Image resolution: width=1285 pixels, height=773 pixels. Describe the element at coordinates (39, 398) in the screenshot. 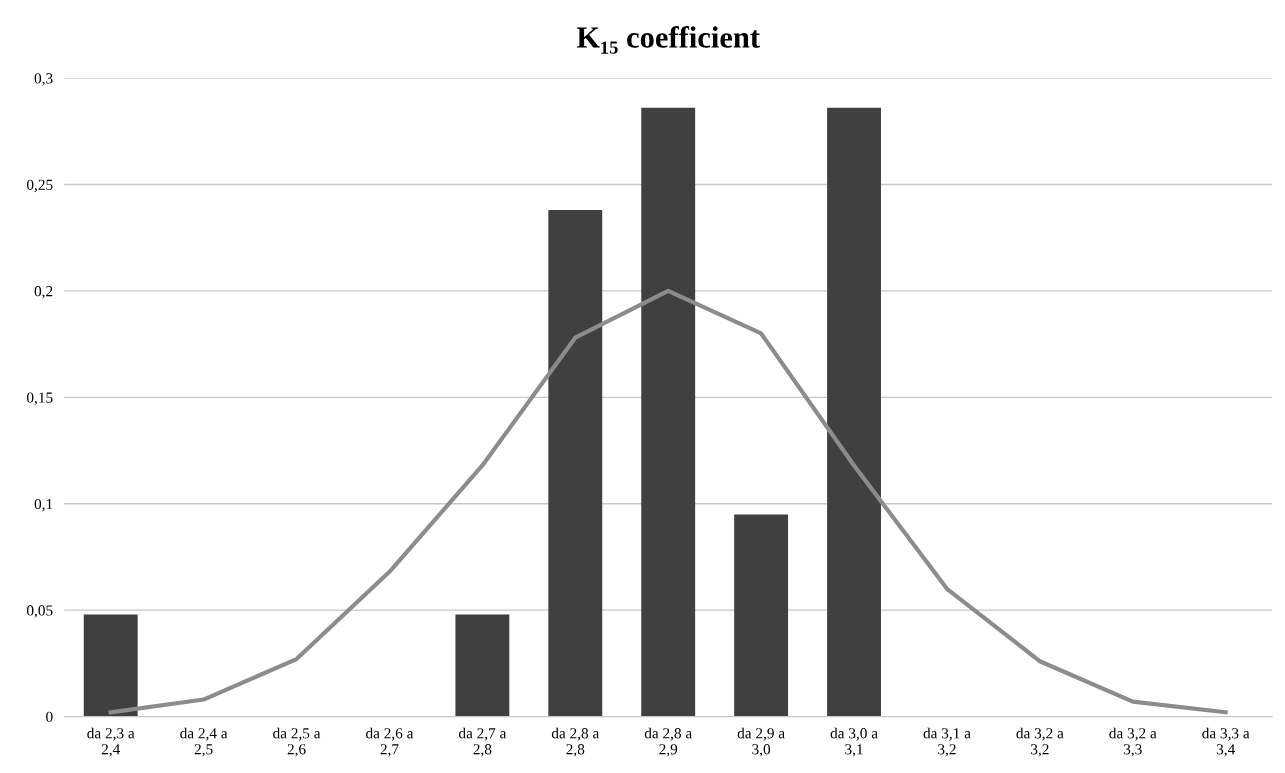

I see `y-tick-label: 0,15` at that location.